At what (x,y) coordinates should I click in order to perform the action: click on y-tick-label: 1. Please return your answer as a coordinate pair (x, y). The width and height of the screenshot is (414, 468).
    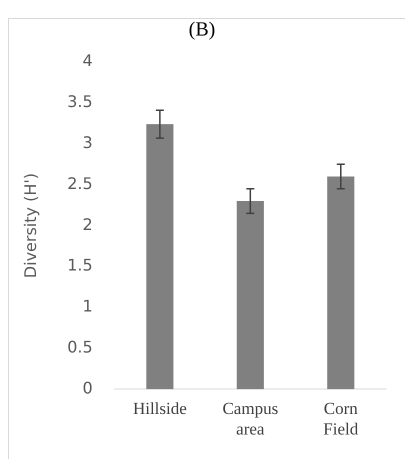
    Looking at the image, I should click on (87, 306).